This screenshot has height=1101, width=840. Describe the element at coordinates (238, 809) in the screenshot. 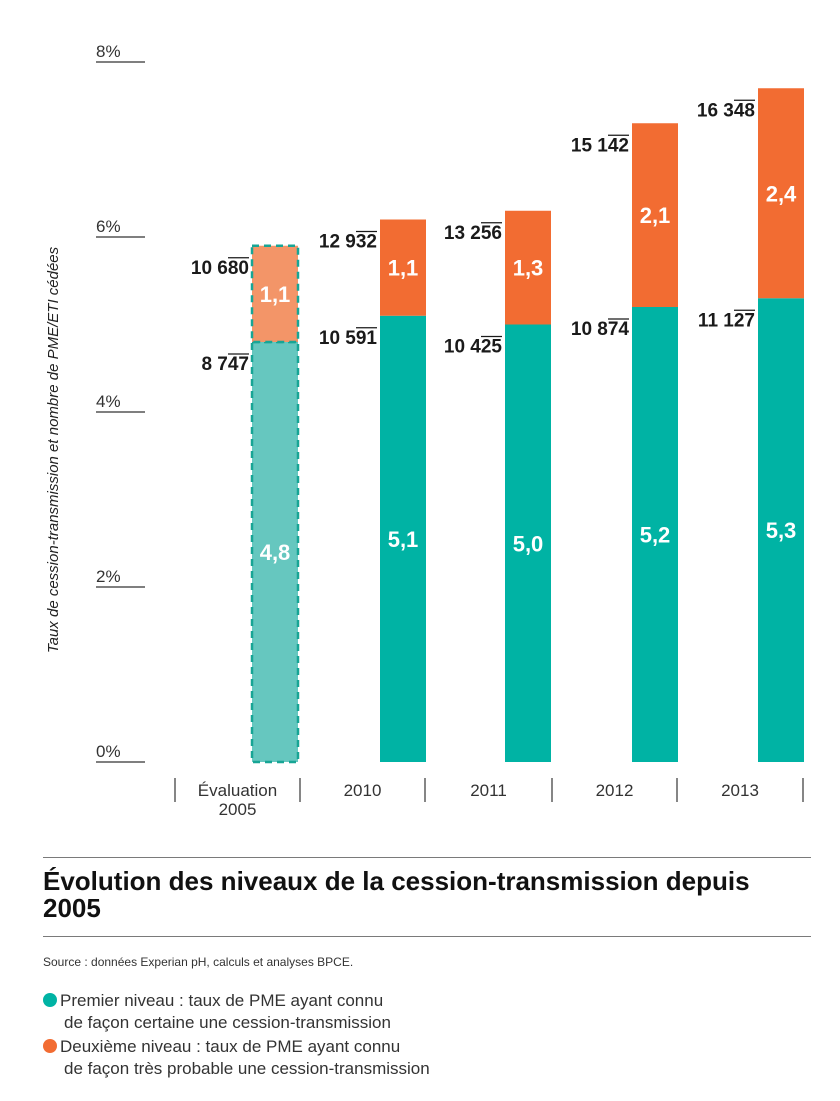

I see `x-category-label: 2005` at that location.